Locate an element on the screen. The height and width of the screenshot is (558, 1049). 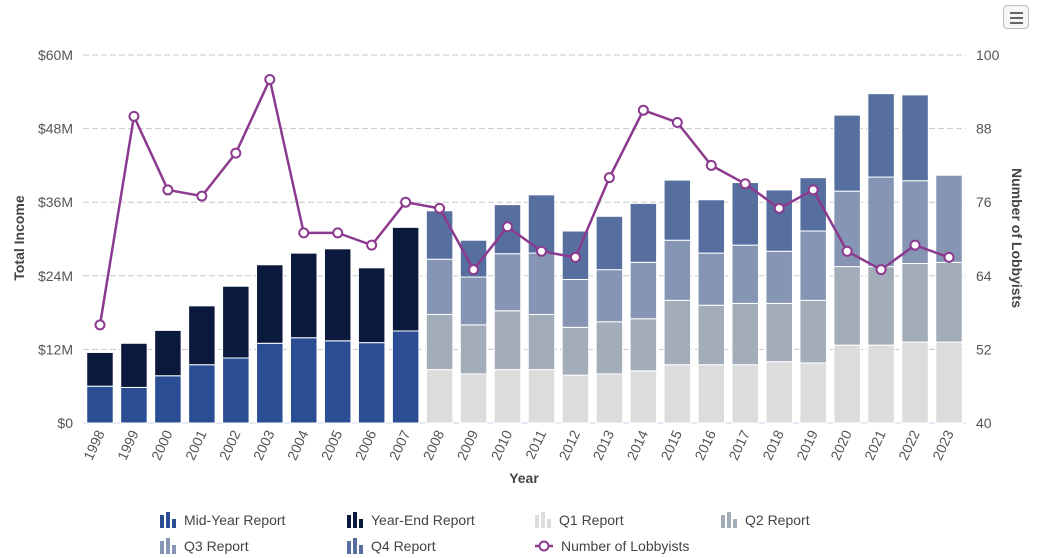
legend-item: Year-End Report is located at coordinates (411, 520).